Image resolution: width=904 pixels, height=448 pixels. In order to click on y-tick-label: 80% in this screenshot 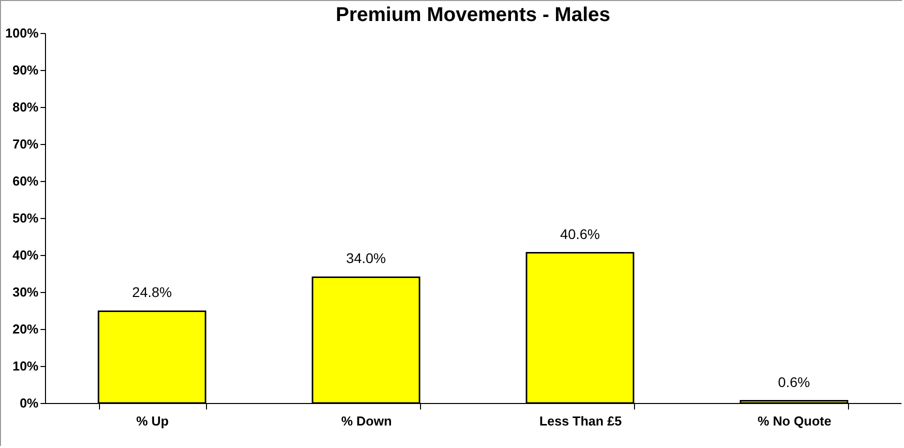, I will do `click(25, 107)`.